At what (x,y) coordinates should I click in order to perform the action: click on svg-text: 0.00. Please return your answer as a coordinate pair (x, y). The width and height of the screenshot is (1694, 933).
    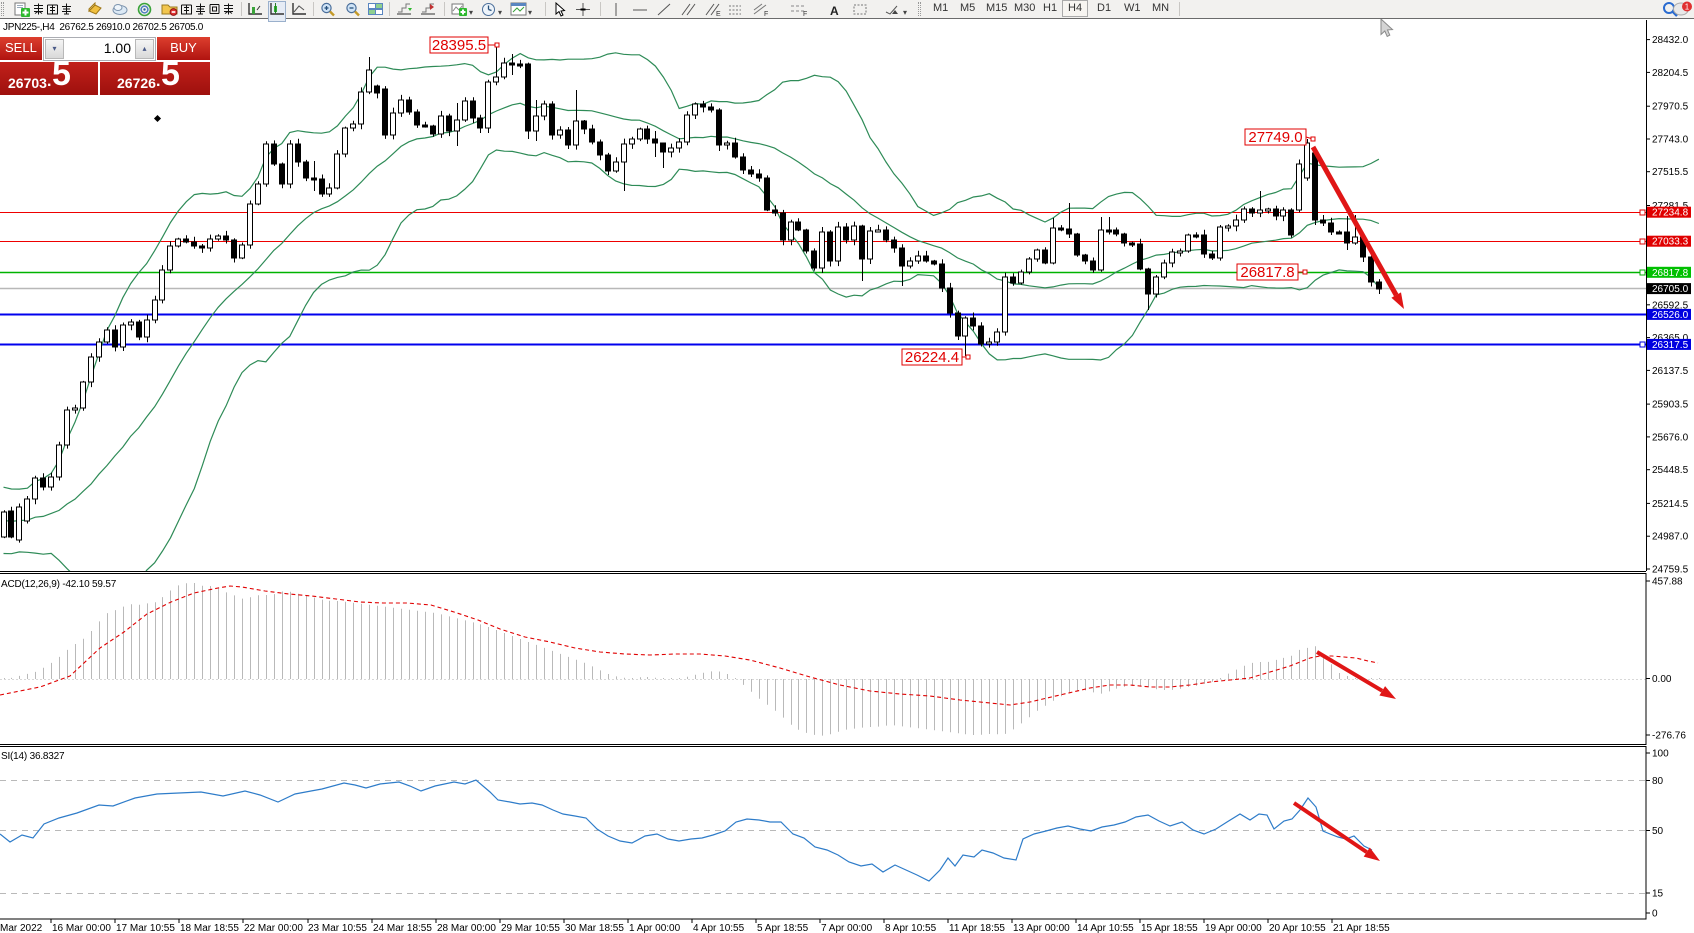
    Looking at the image, I should click on (1662, 679).